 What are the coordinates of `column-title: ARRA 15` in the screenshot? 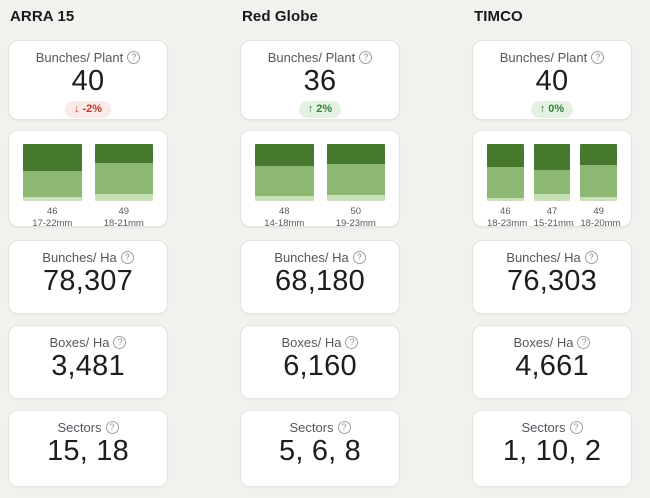 It's located at (42, 16).